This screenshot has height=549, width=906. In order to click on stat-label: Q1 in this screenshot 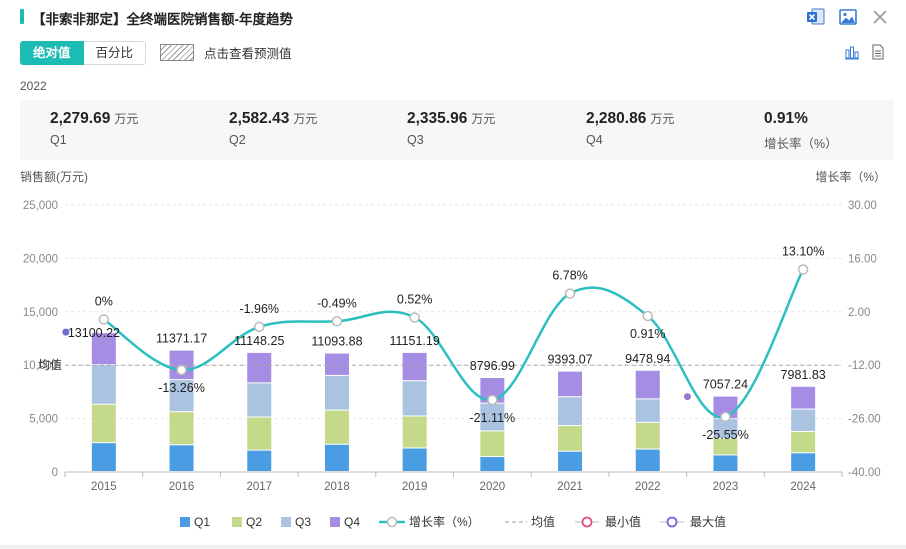, I will do `click(58, 140)`.